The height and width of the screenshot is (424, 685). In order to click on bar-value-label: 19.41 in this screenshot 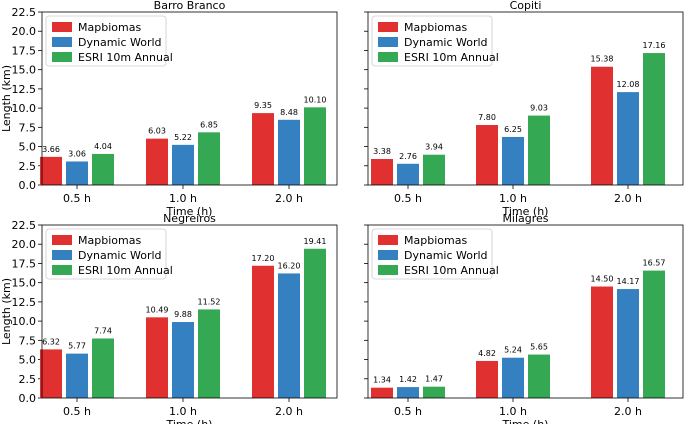, I will do `click(315, 241)`.